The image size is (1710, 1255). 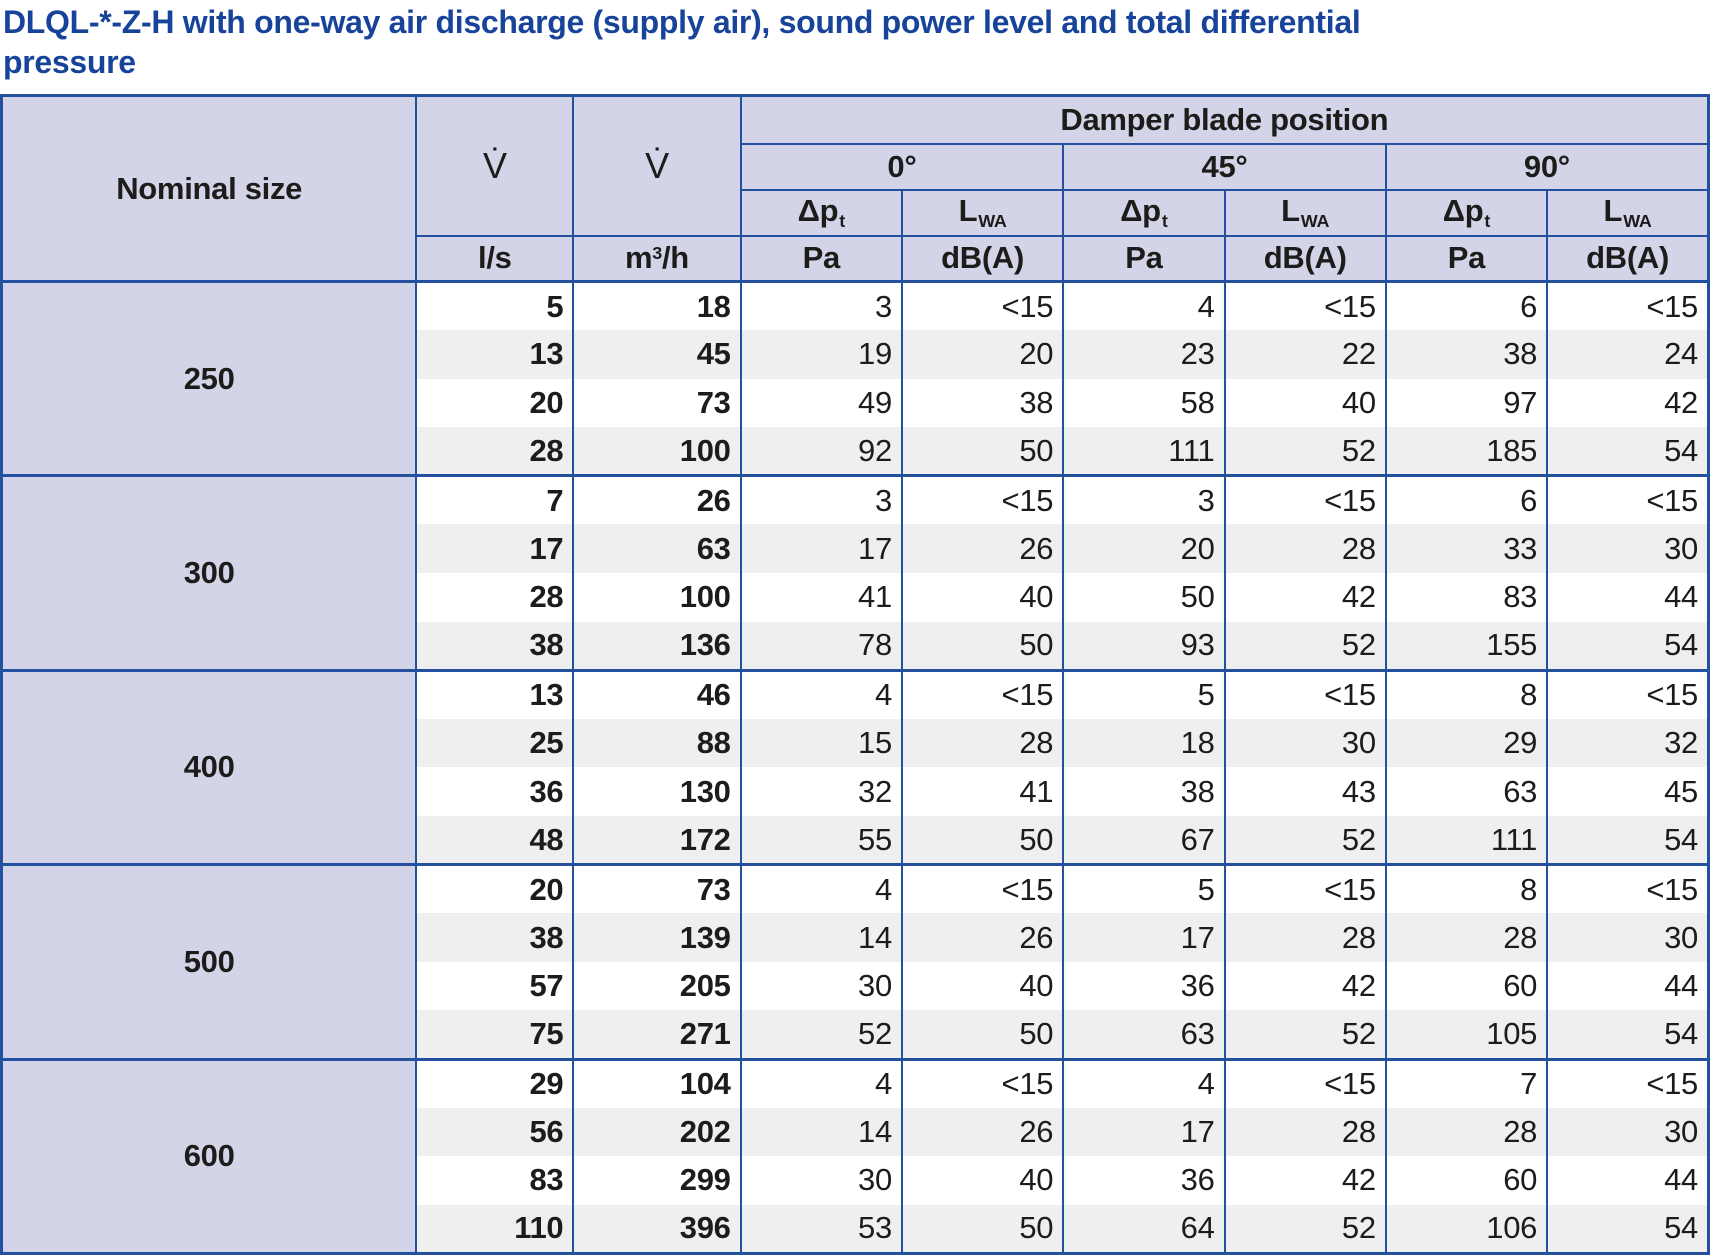 I want to click on lwa-45deg-header: LWA, so click(x=1305, y=212).